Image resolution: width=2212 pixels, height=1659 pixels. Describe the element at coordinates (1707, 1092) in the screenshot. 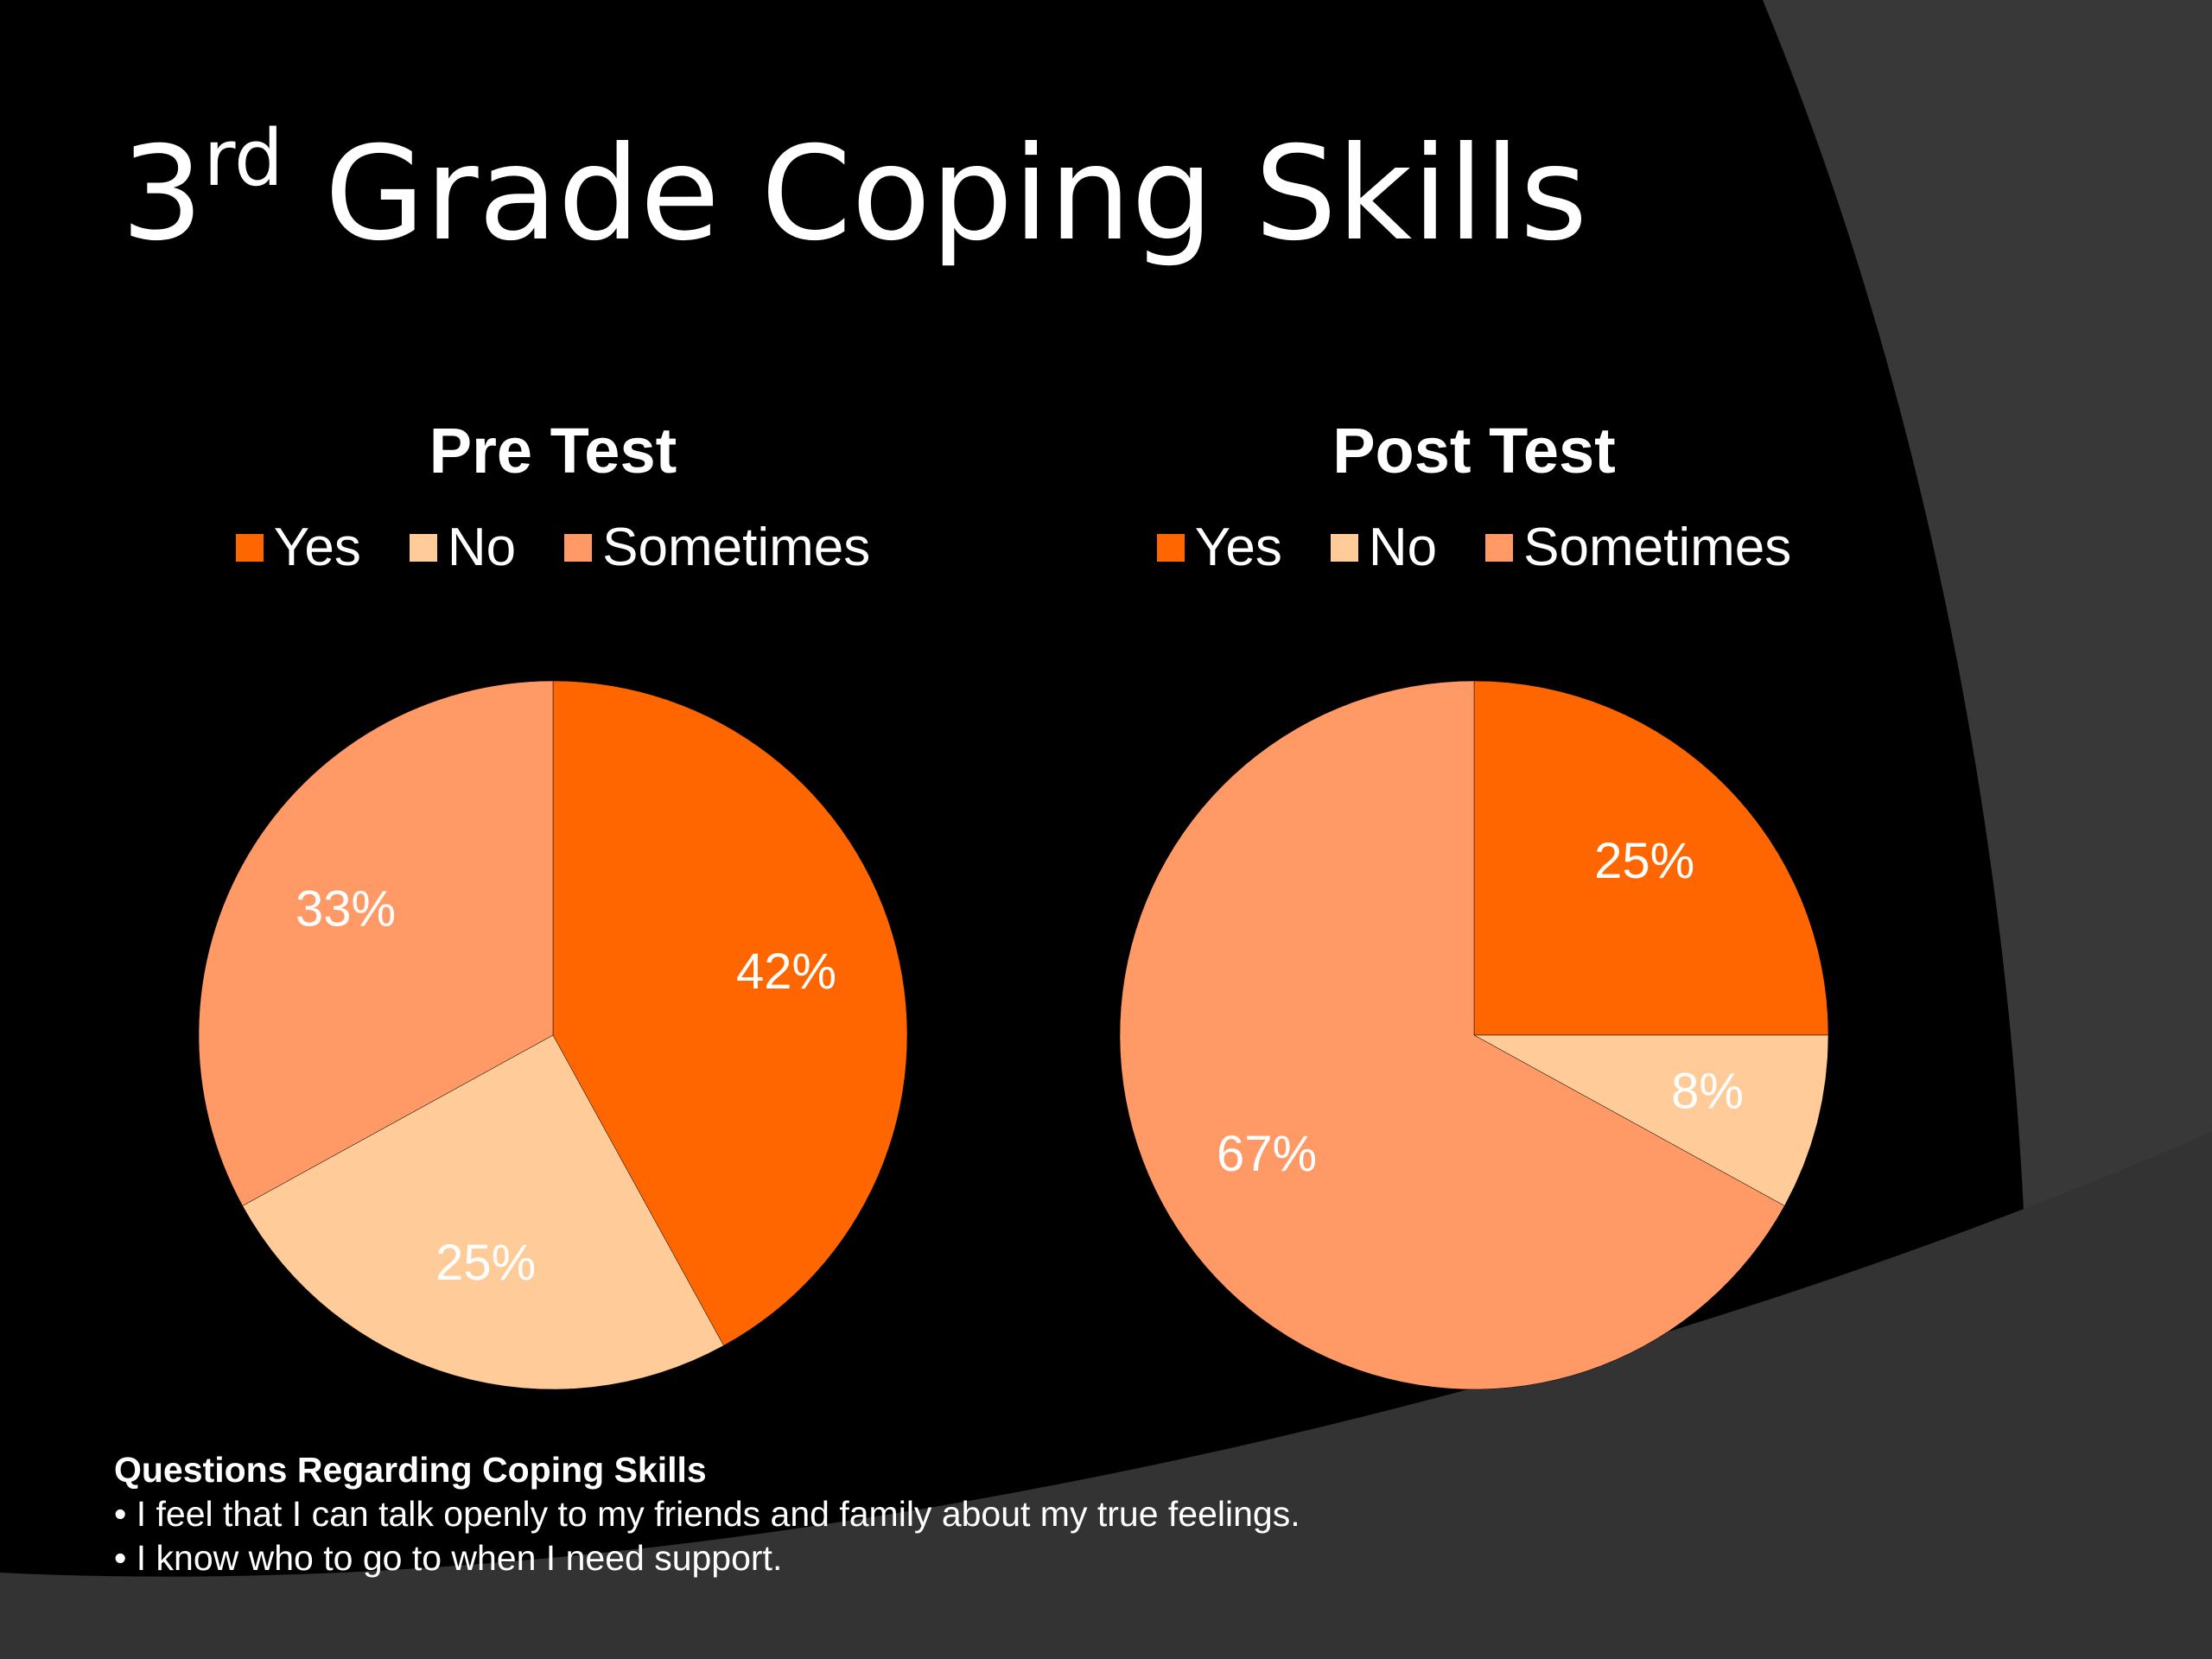

I see `post-test-label-no: 8%` at that location.